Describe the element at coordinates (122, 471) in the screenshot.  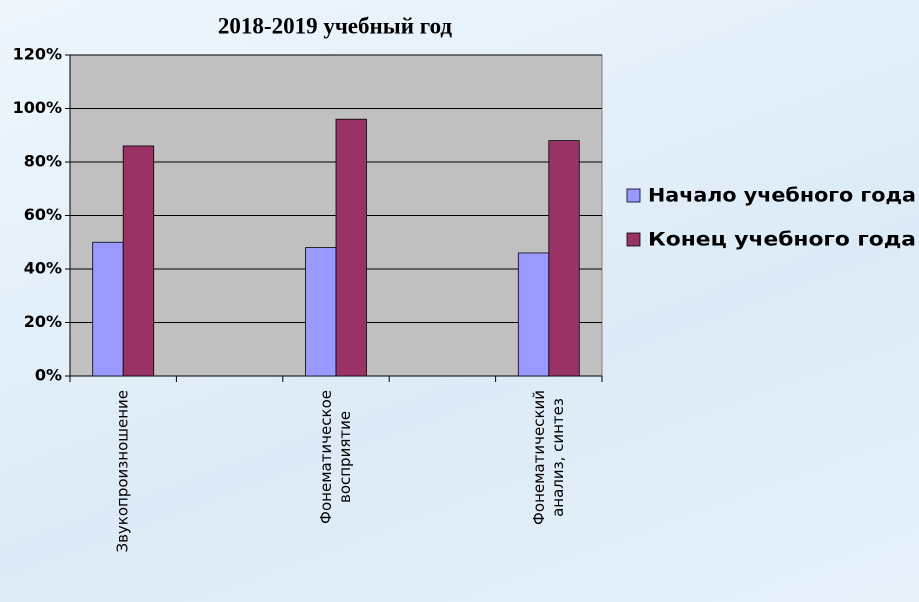
I see `x-tick-label: Звукопроизношение` at that location.